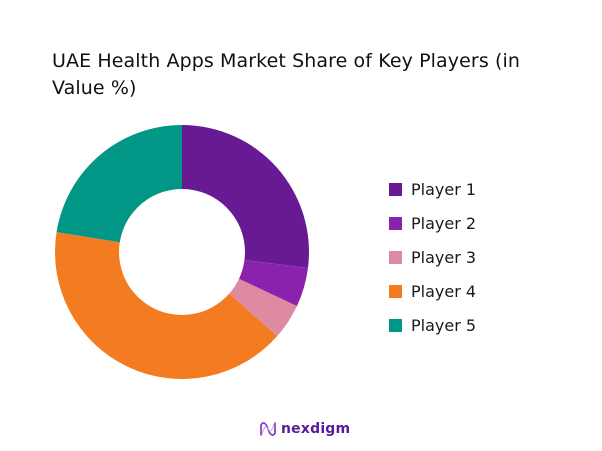 This screenshot has width=602, height=451. I want to click on legend-item-player-4: Player 4, so click(432, 291).